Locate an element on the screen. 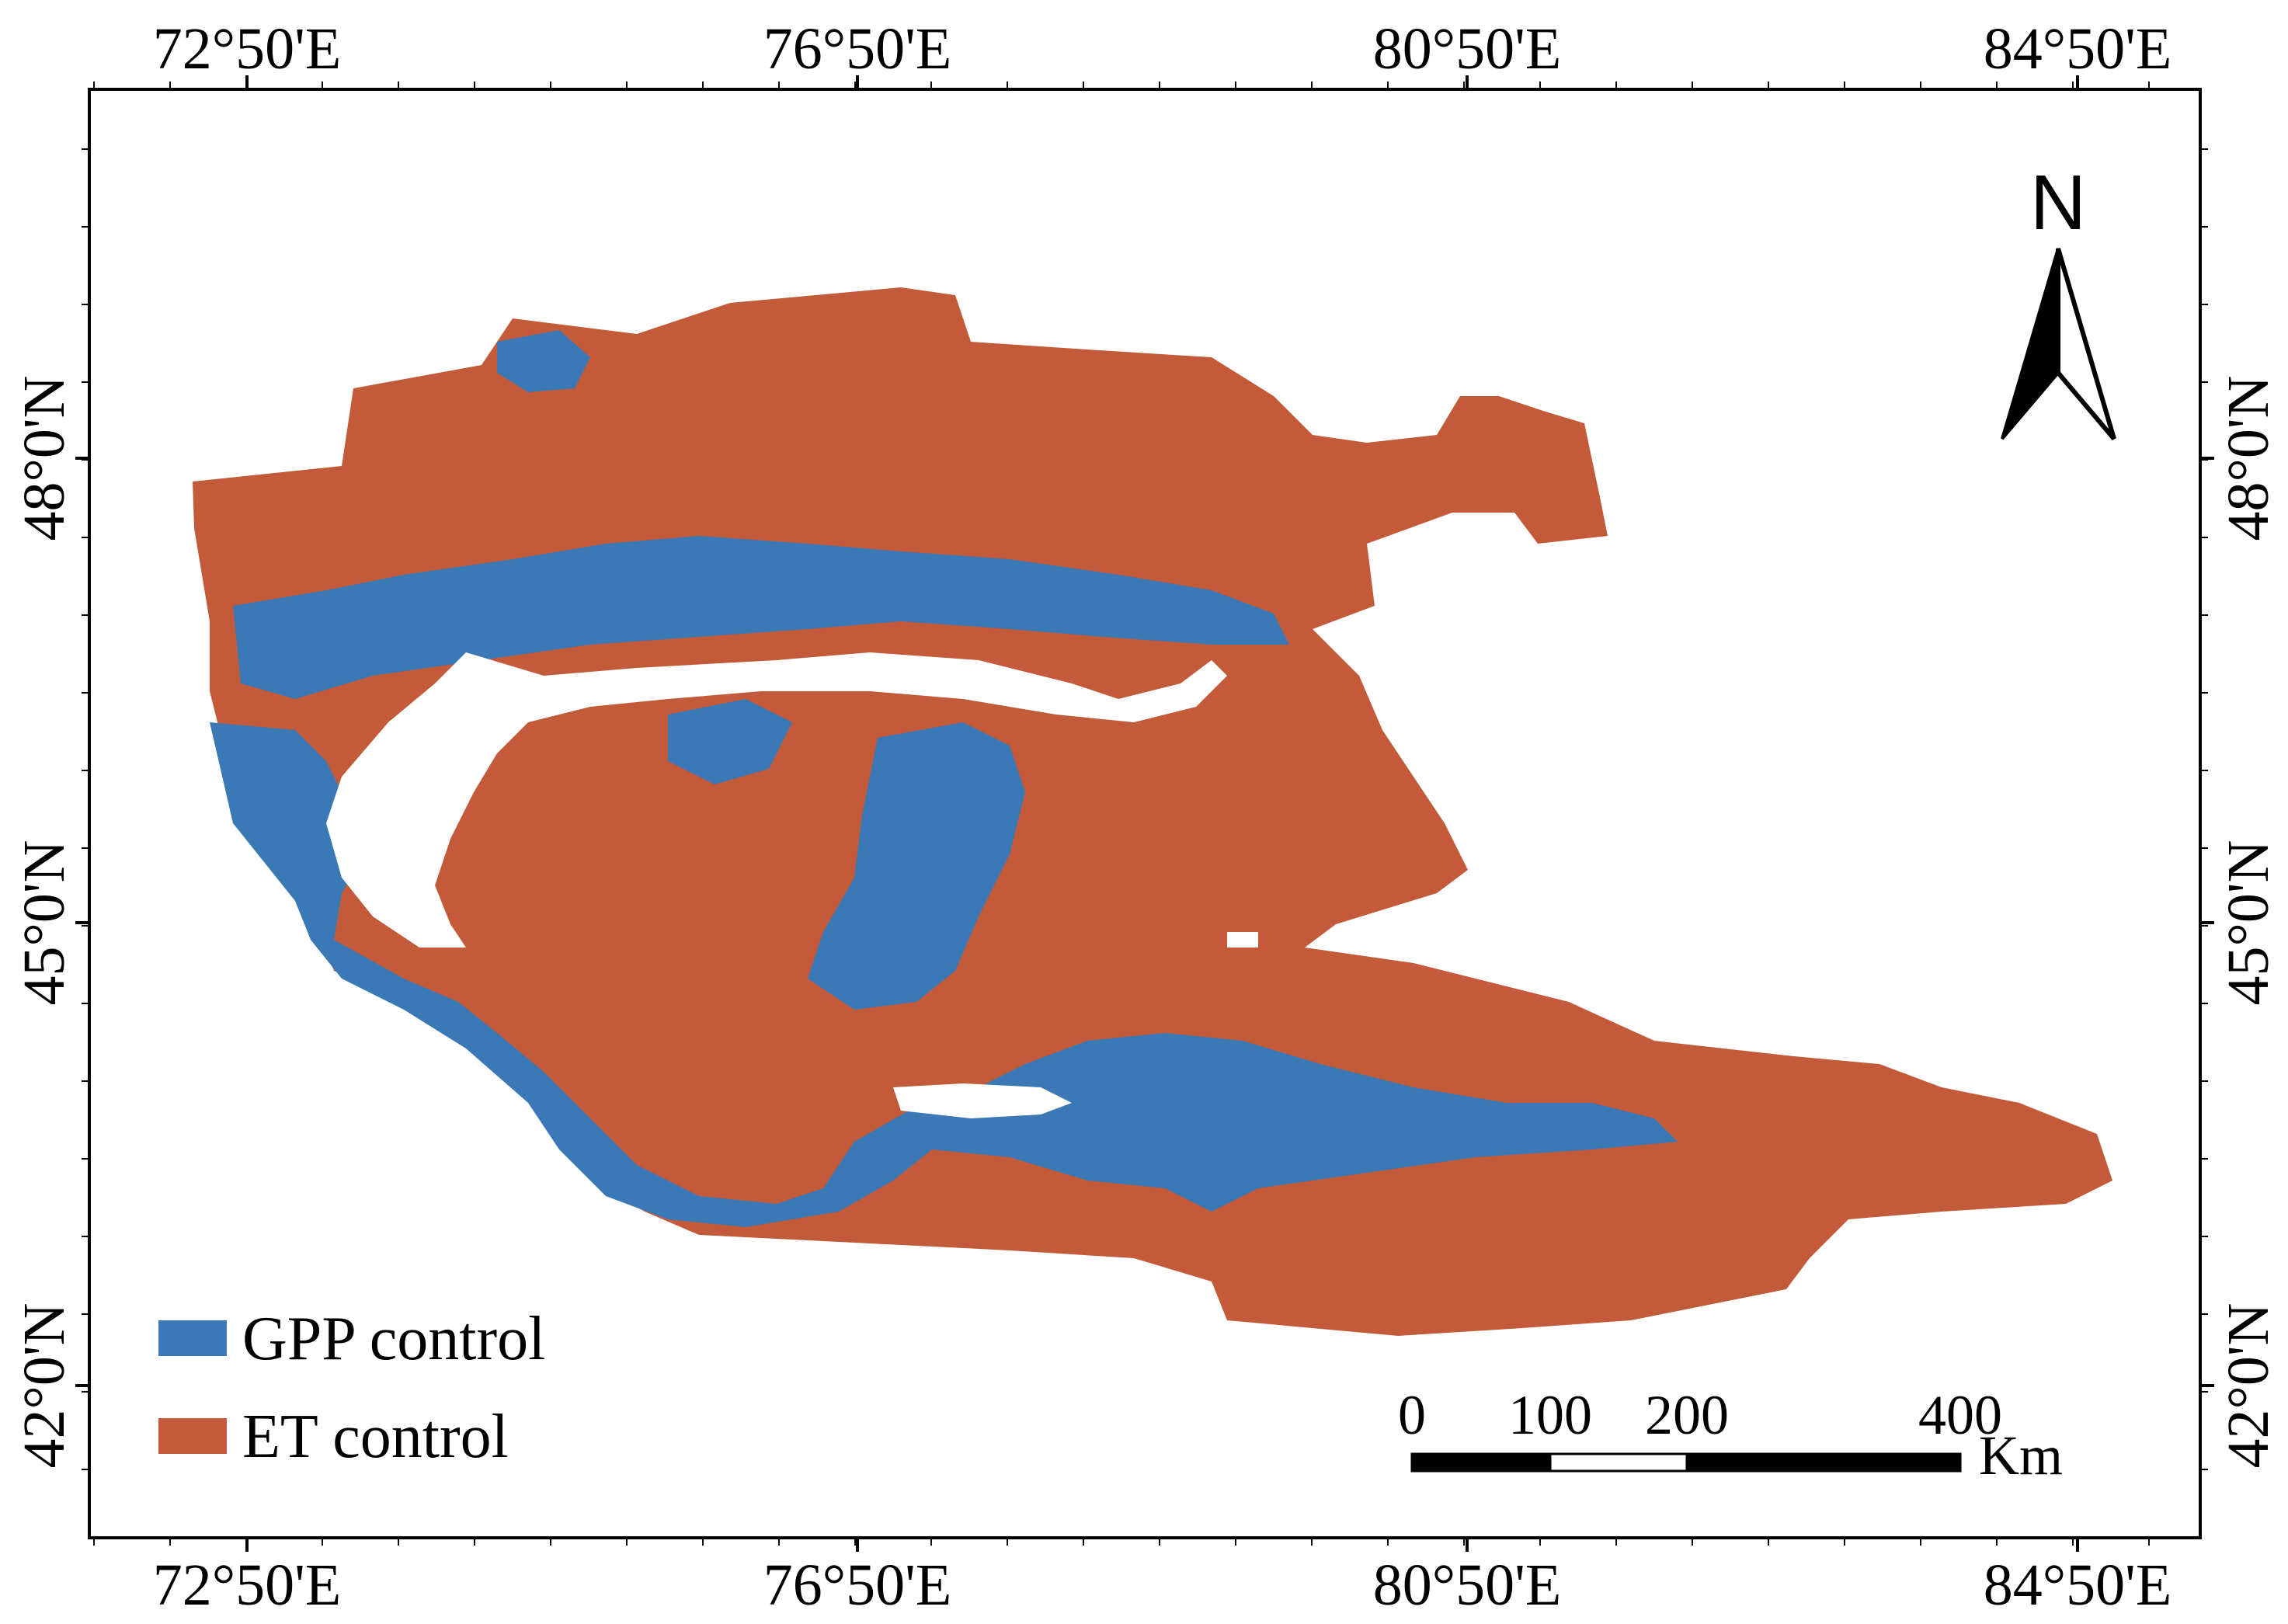 The width and height of the screenshot is (2288, 1624). bottom-lon-label: 84°50'E is located at coordinates (2078, 1585).